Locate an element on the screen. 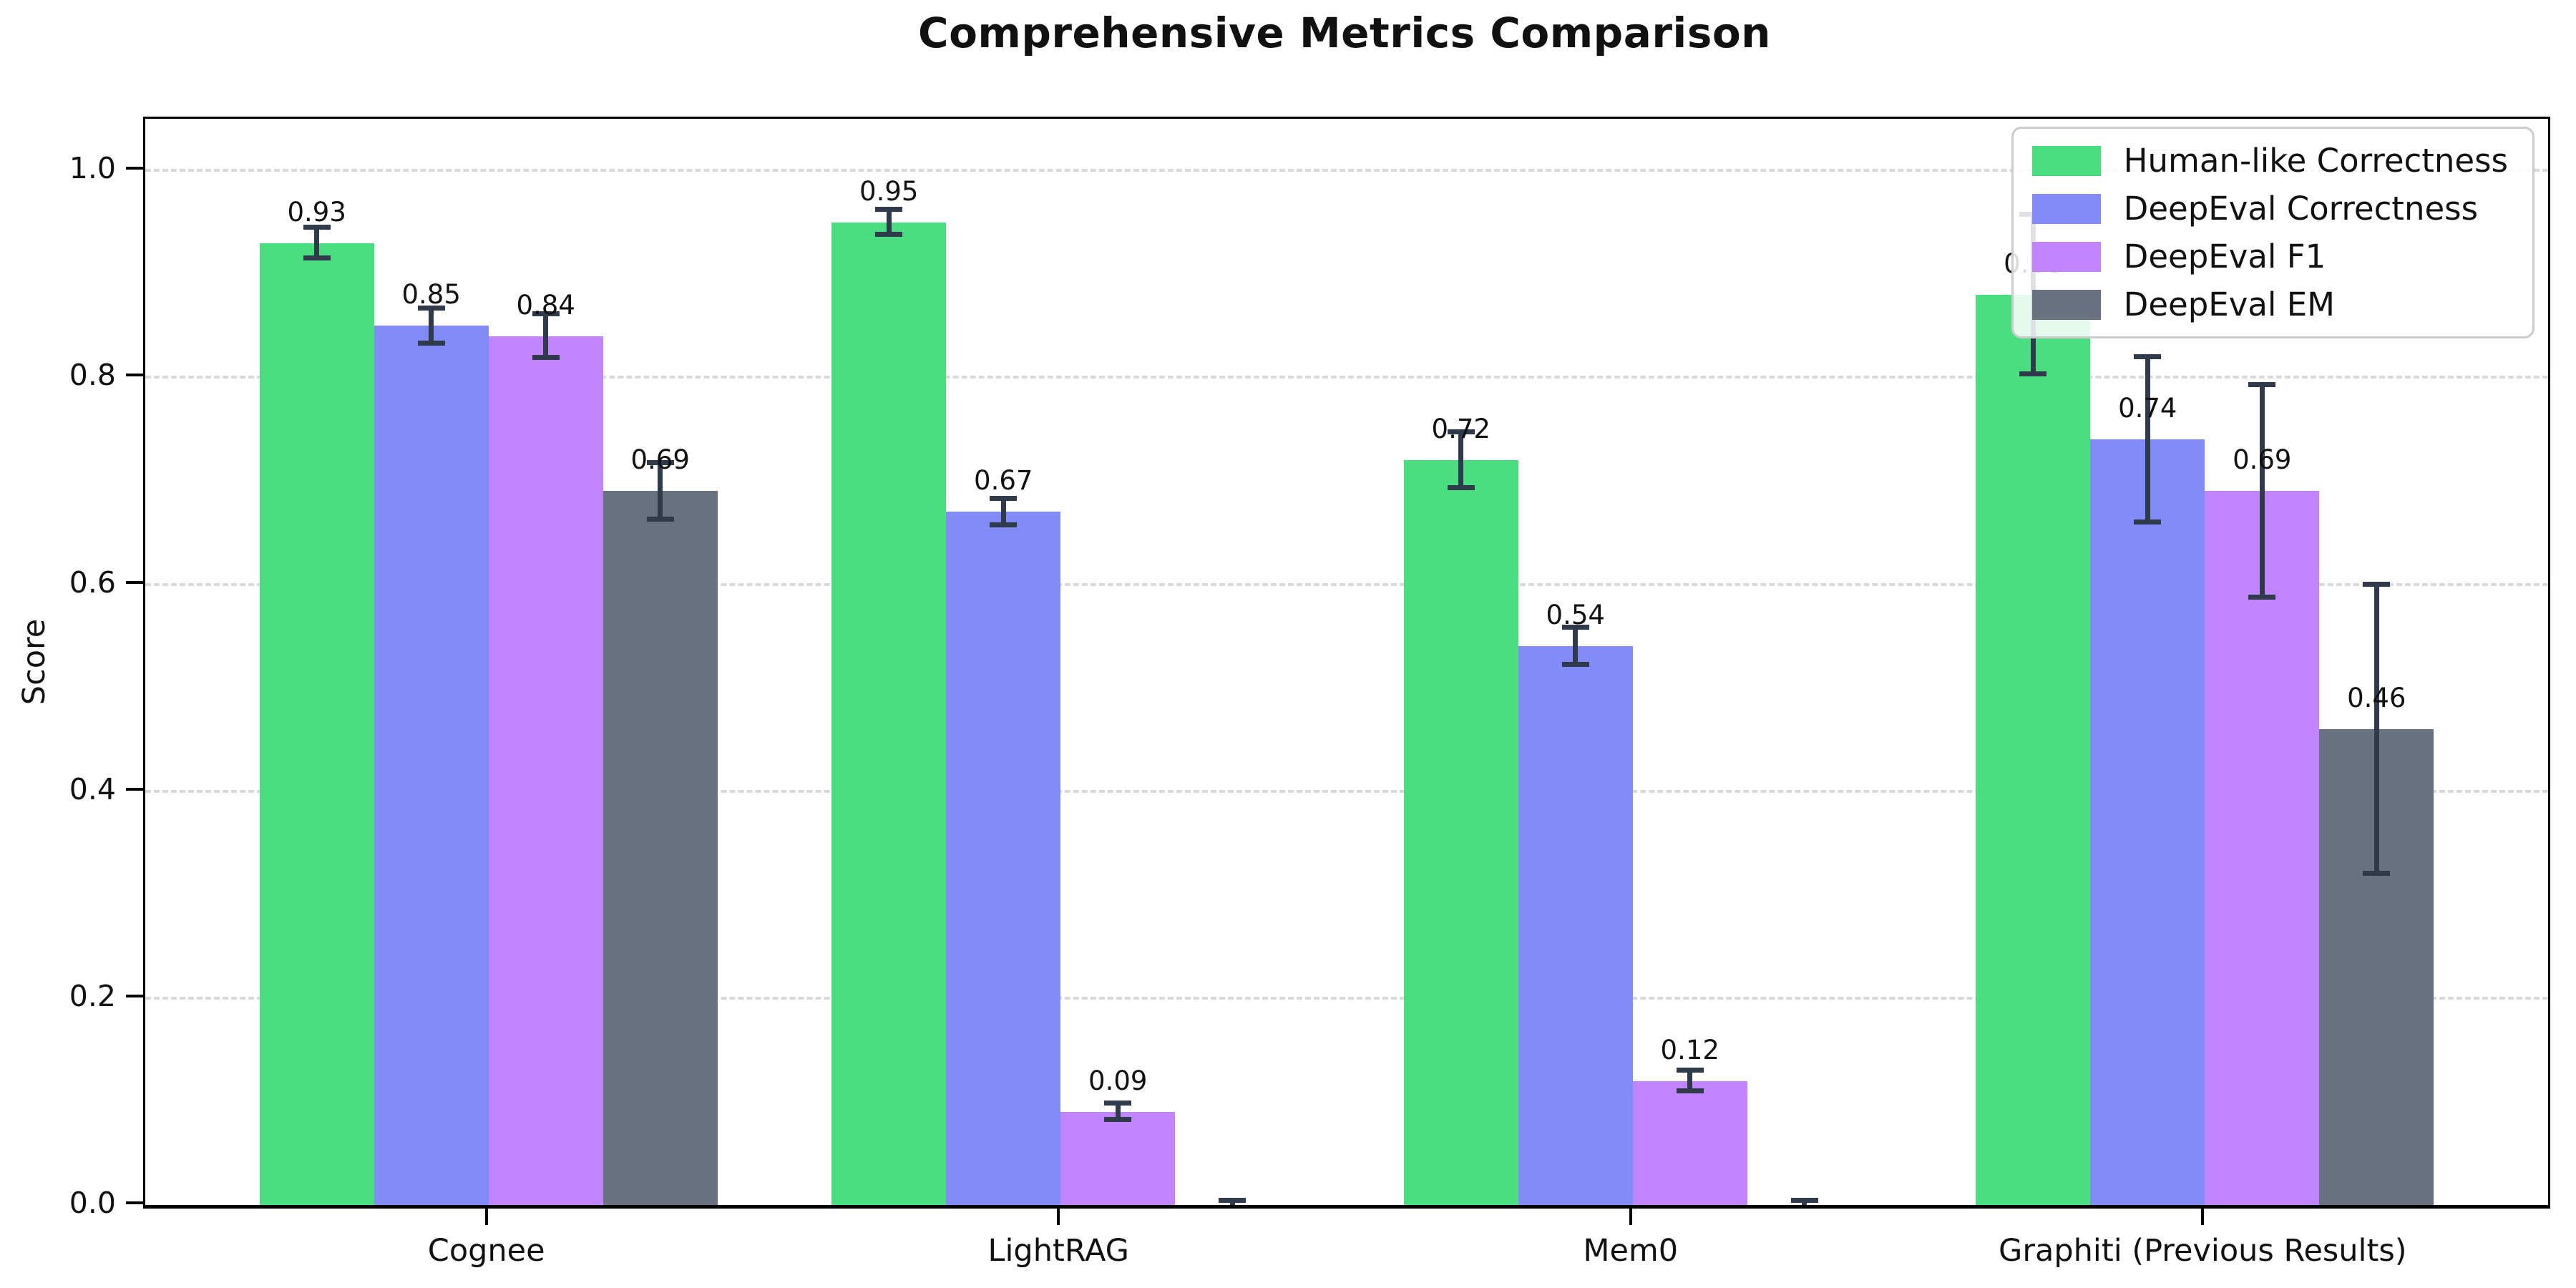 The height and width of the screenshot is (1288, 2576). bar-value-label: 0.12 is located at coordinates (1690, 1049).